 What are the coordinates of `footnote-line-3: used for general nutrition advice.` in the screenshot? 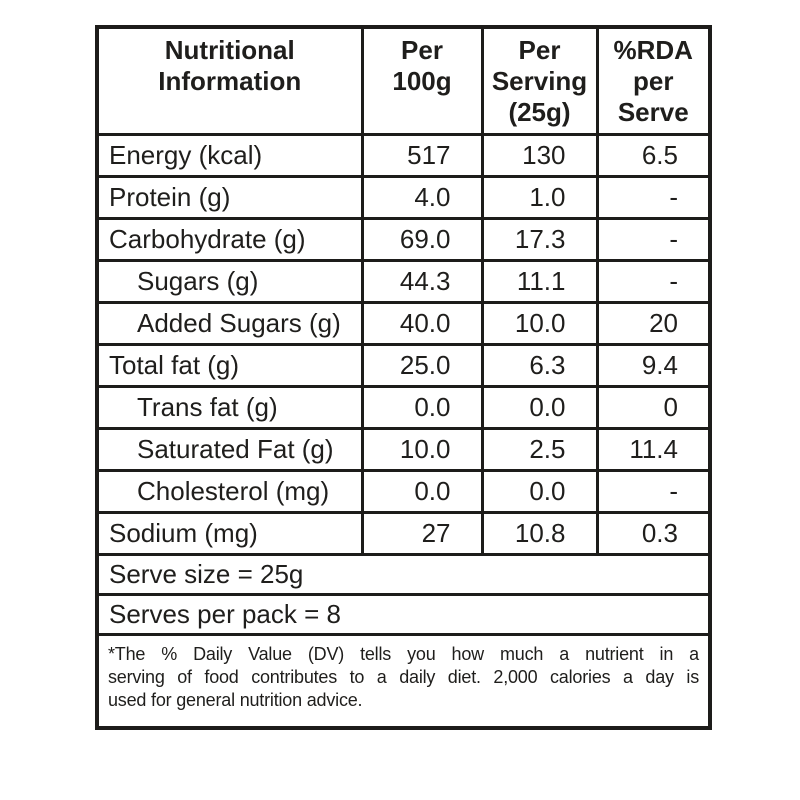 It's located at (235, 699).